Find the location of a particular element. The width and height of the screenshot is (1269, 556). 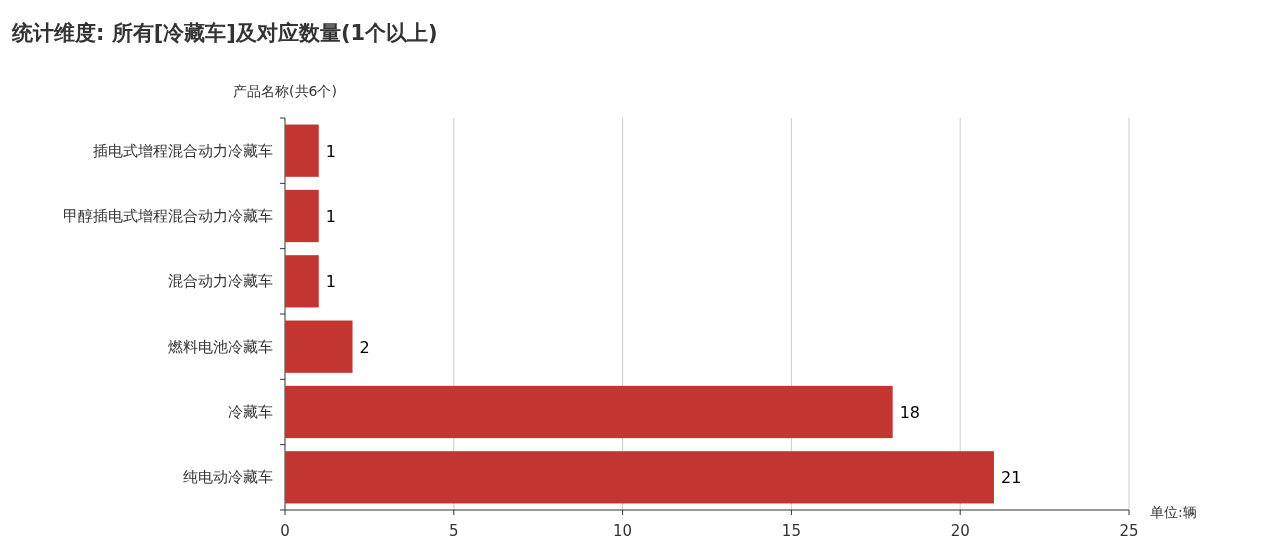

data-label: 2 is located at coordinates (364, 347).